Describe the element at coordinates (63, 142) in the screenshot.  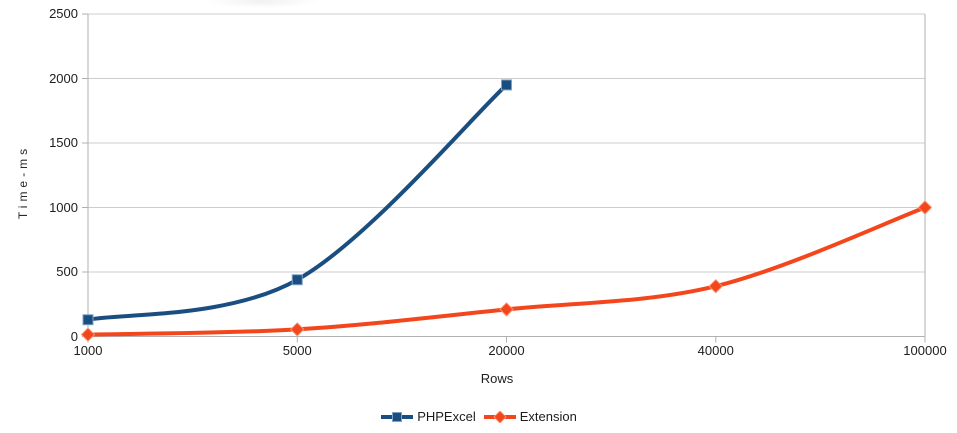
I see `y-tick-label-1500: 1500` at that location.